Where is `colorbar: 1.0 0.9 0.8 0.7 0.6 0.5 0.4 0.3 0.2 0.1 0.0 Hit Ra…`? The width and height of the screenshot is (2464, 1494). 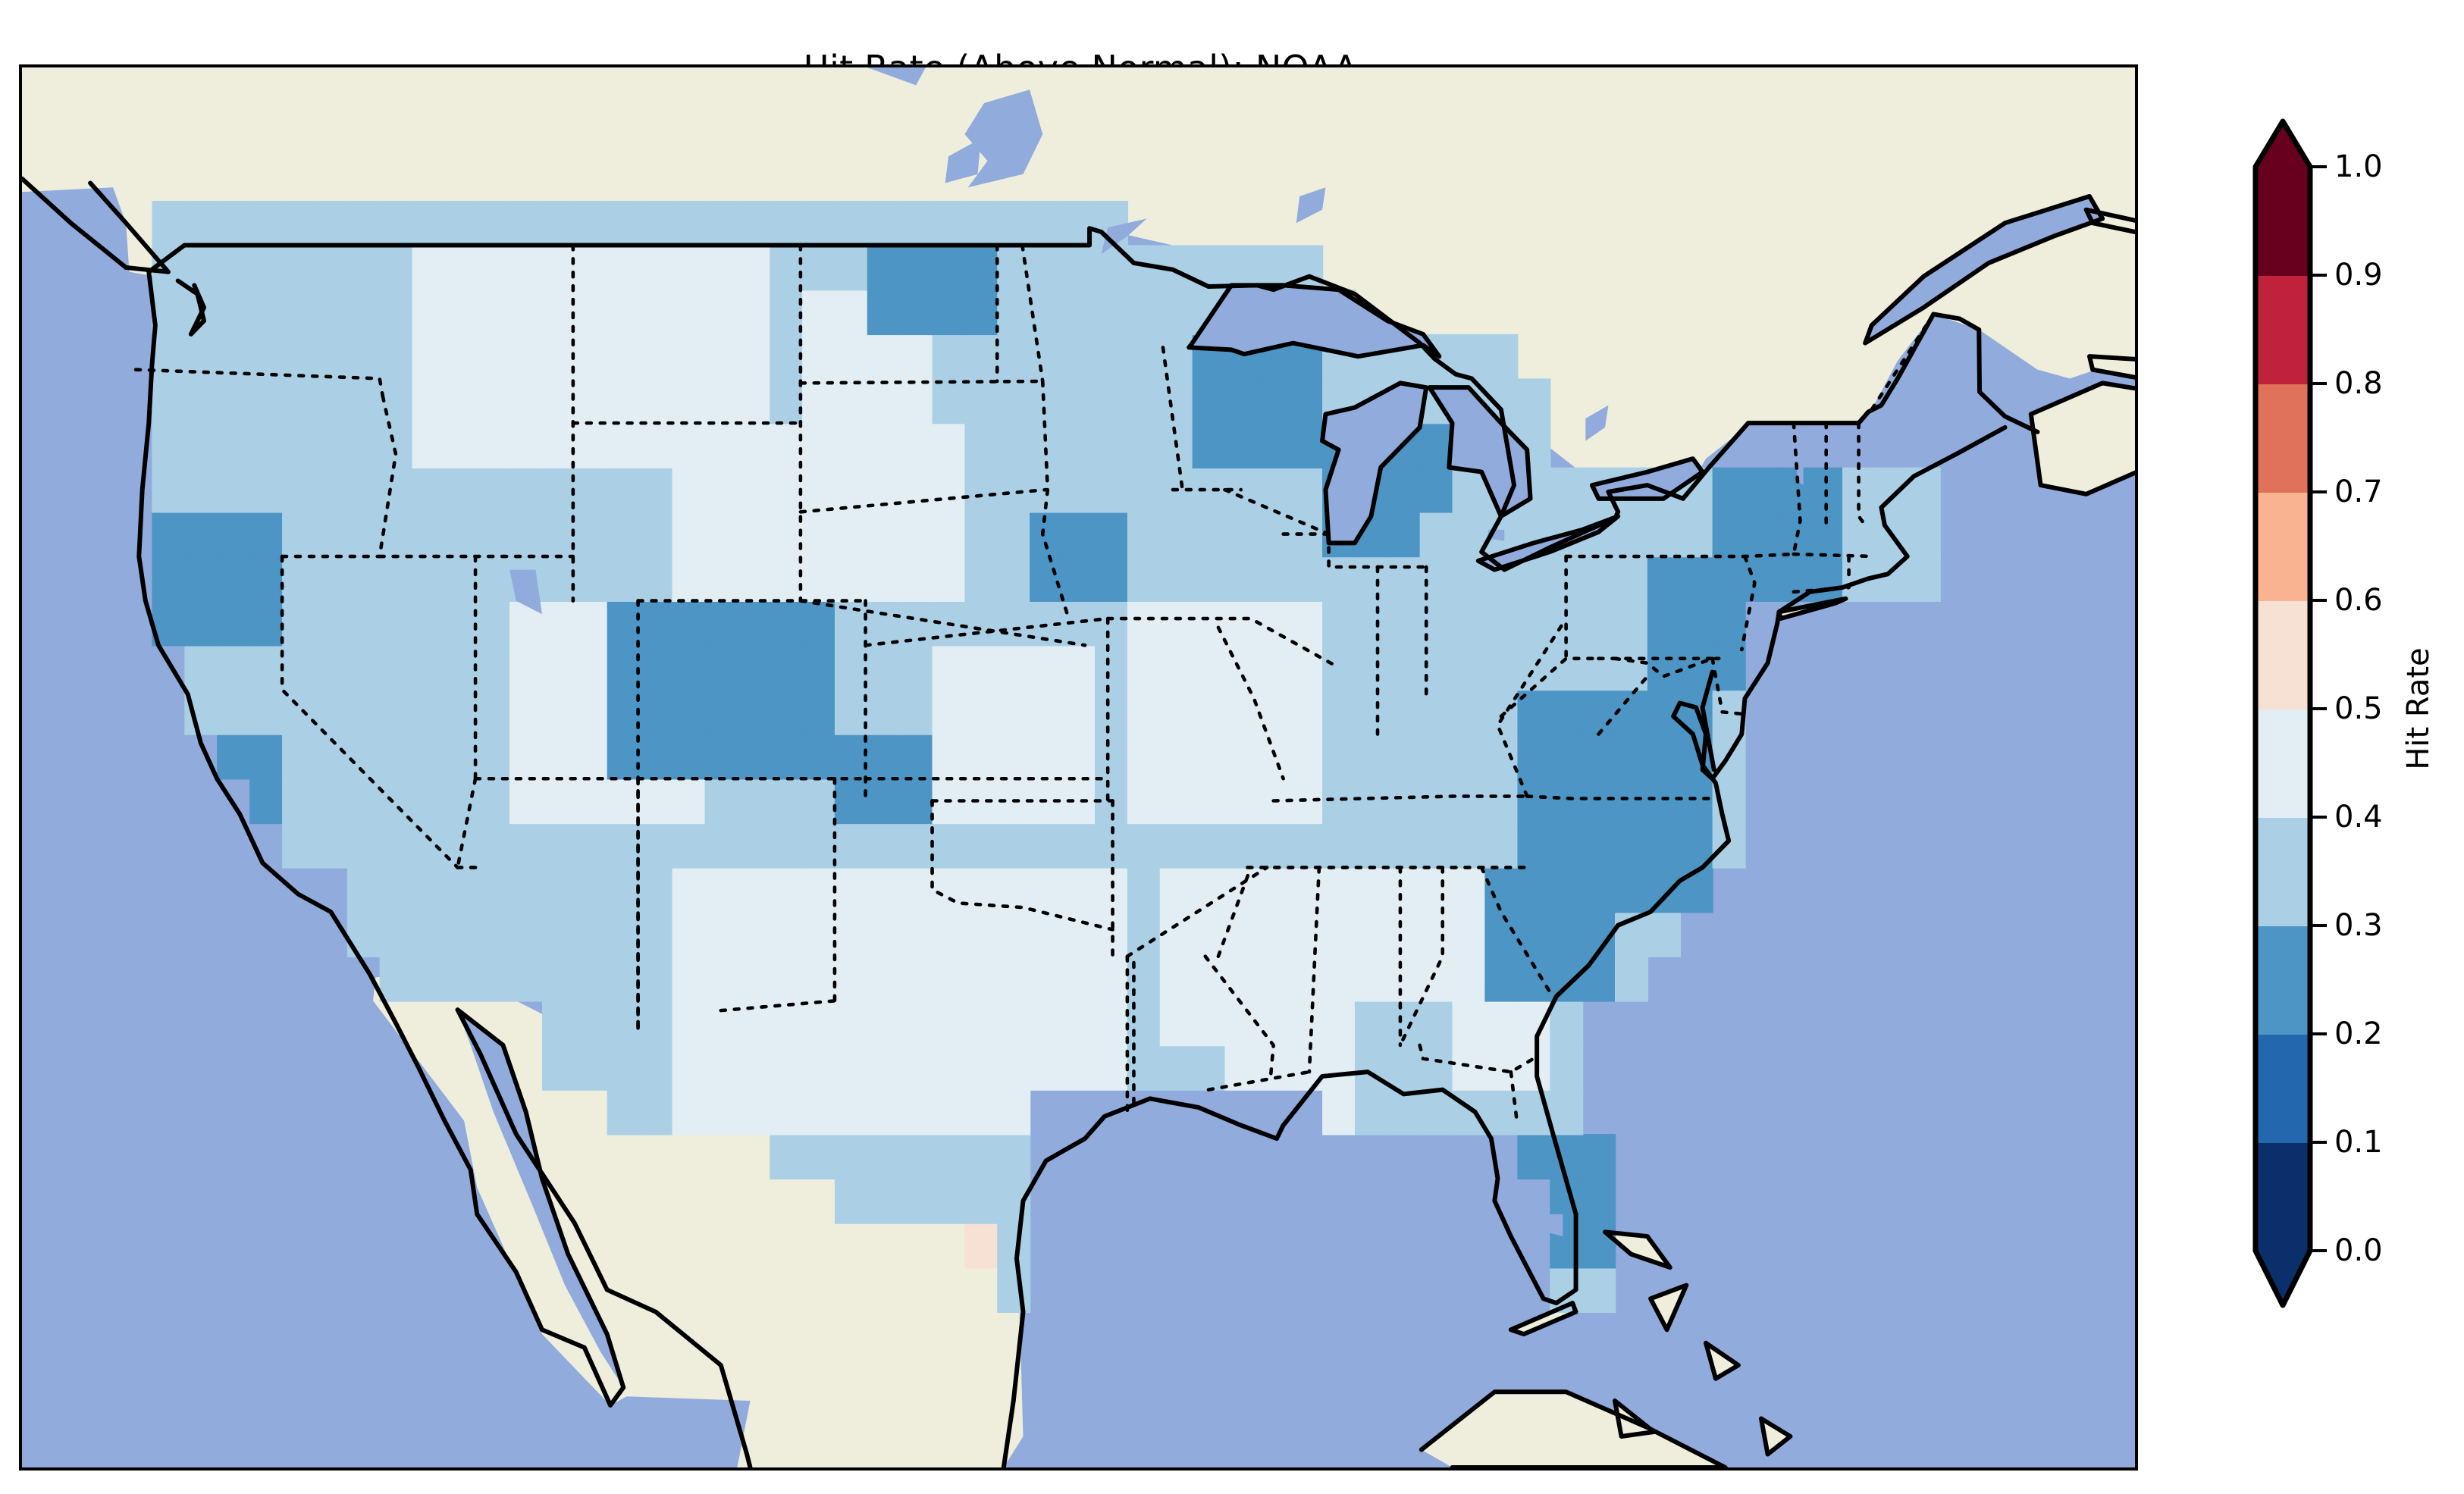 colorbar: 1.0 0.9 0.8 0.7 0.6 0.5 0.4 0.3 0.2 0.1 0.0 Hit Ra… is located at coordinates (2352, 760).